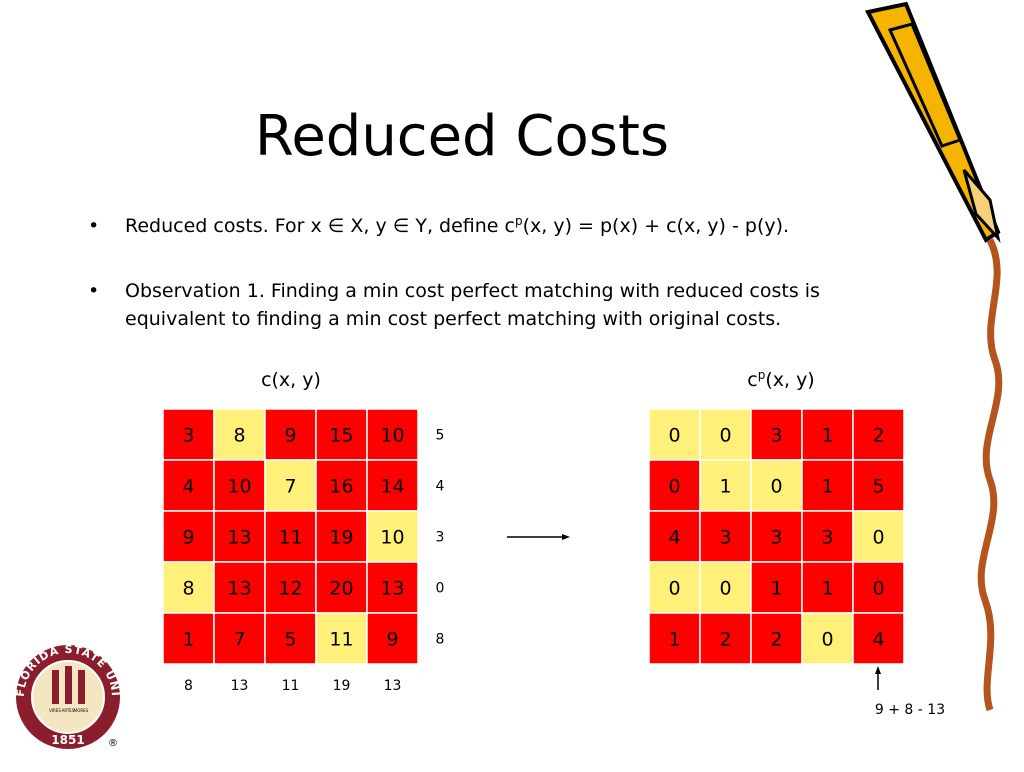  Describe the element at coordinates (440, 589) in the screenshot. I see `row-potential: 0` at that location.